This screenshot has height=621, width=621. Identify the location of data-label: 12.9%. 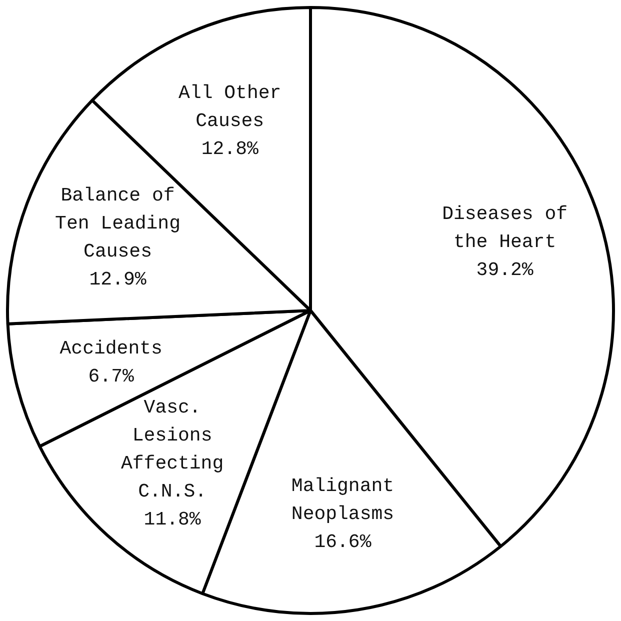
(118, 279).